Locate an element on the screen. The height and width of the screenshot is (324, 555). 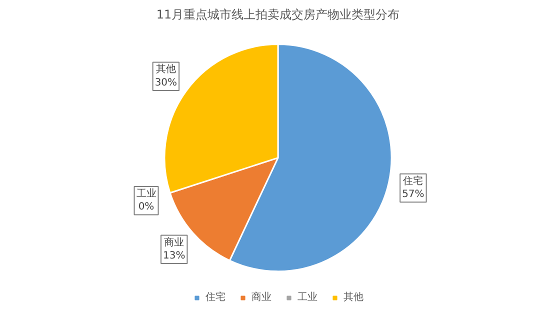
slice-label: 其他 is located at coordinates (166, 69).